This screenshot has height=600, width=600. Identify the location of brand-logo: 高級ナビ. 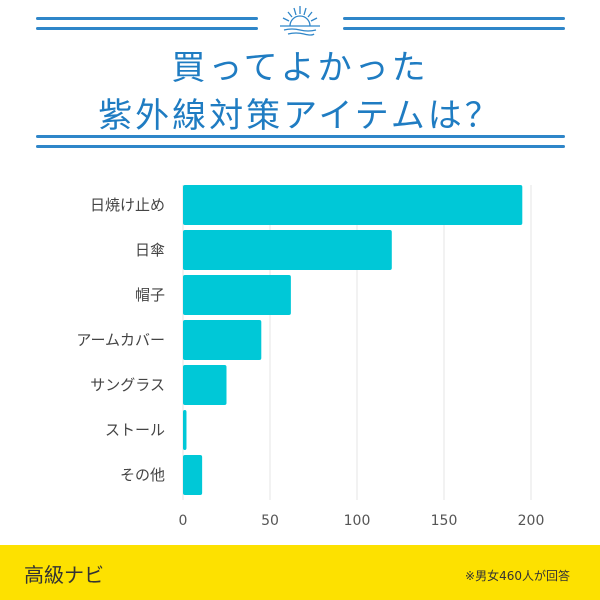
(64, 575).